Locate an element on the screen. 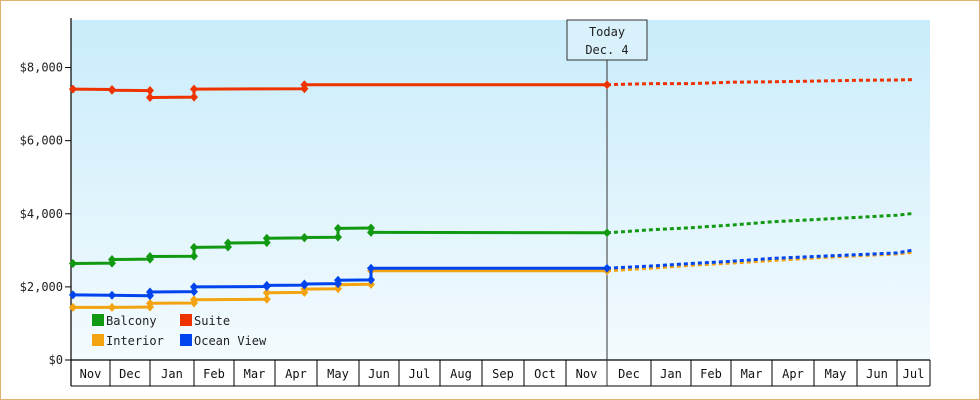  series-projection-suite is located at coordinates (760, 82).